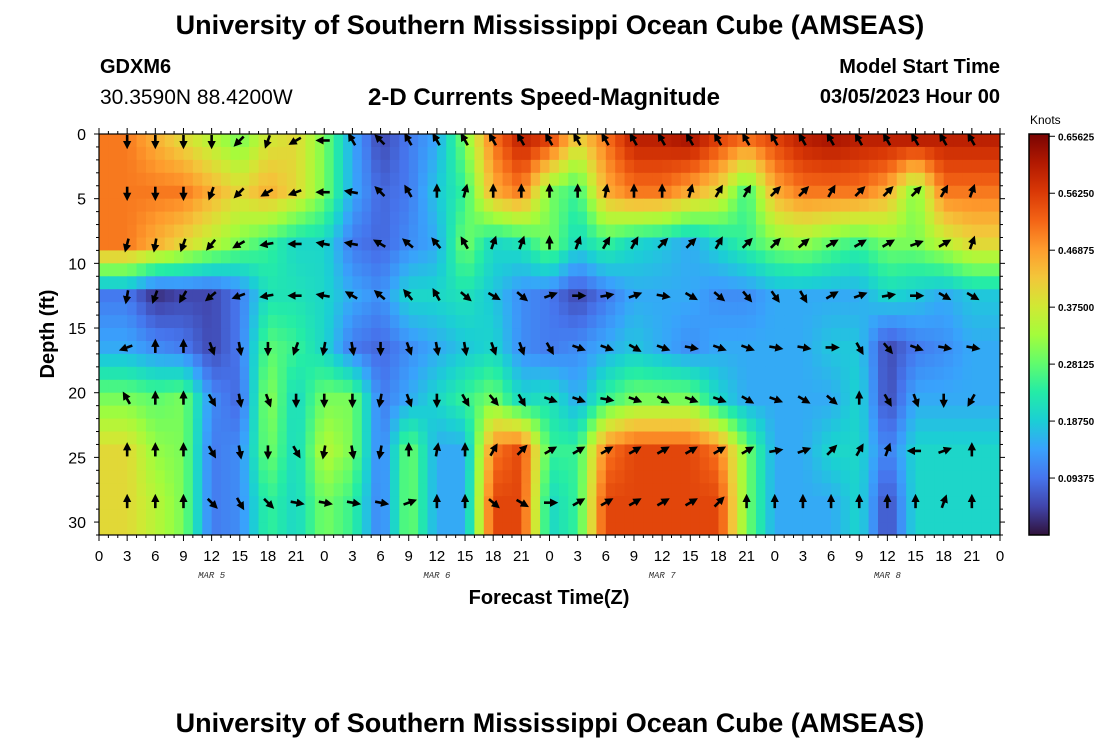 Image resolution: width=1100 pixels, height=750 pixels. I want to click on x-tick-label: 15, so click(239, 556).